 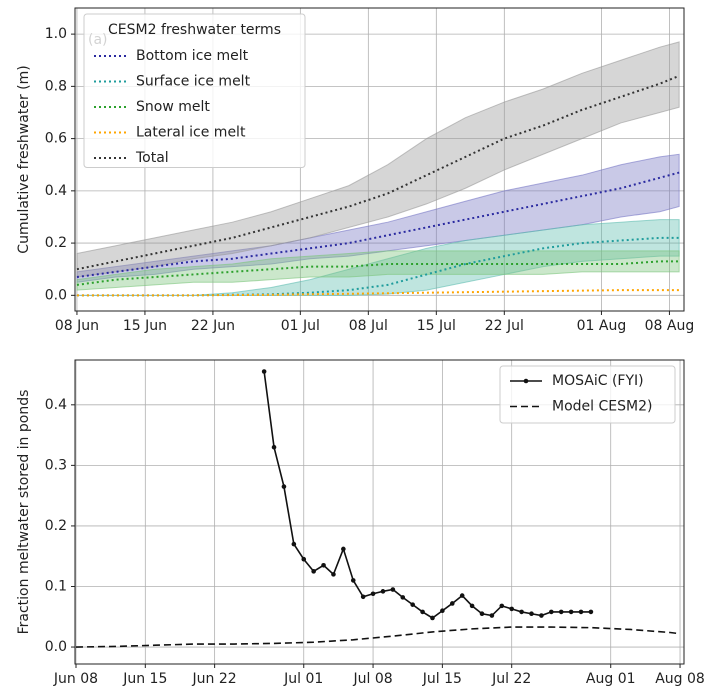 What do you see at coordinates (372, 679) in the screenshot?
I see `x-tick-label: Jul 08` at bounding box center [372, 679].